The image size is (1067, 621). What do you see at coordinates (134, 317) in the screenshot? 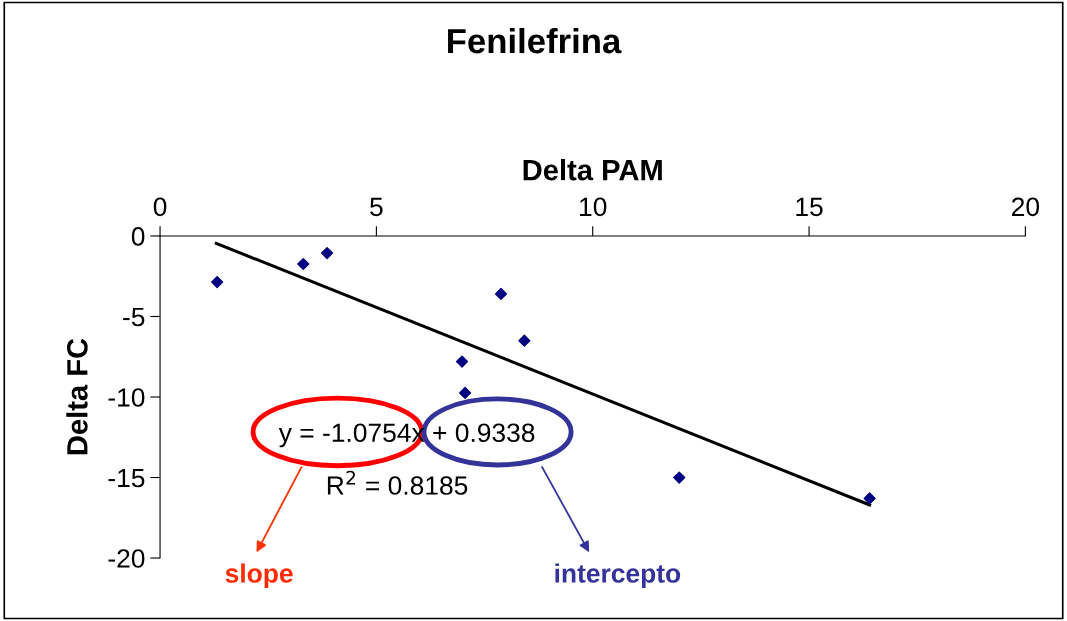
I see `y-tick-label: -5` at bounding box center [134, 317].